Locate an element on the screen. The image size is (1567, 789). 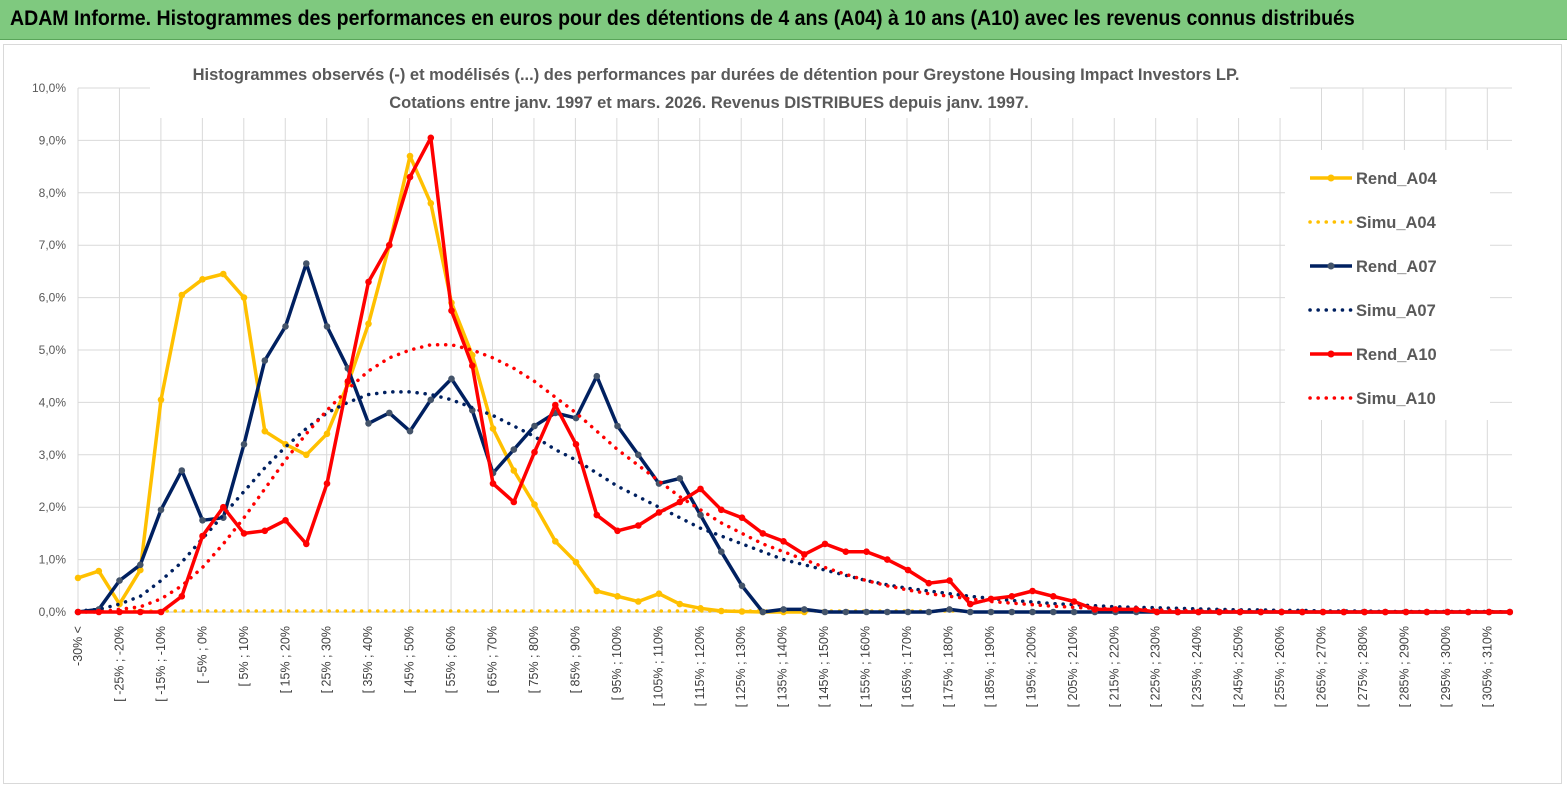
x-tick-label: [ 295% ; 300% is located at coordinates (1446, 666).